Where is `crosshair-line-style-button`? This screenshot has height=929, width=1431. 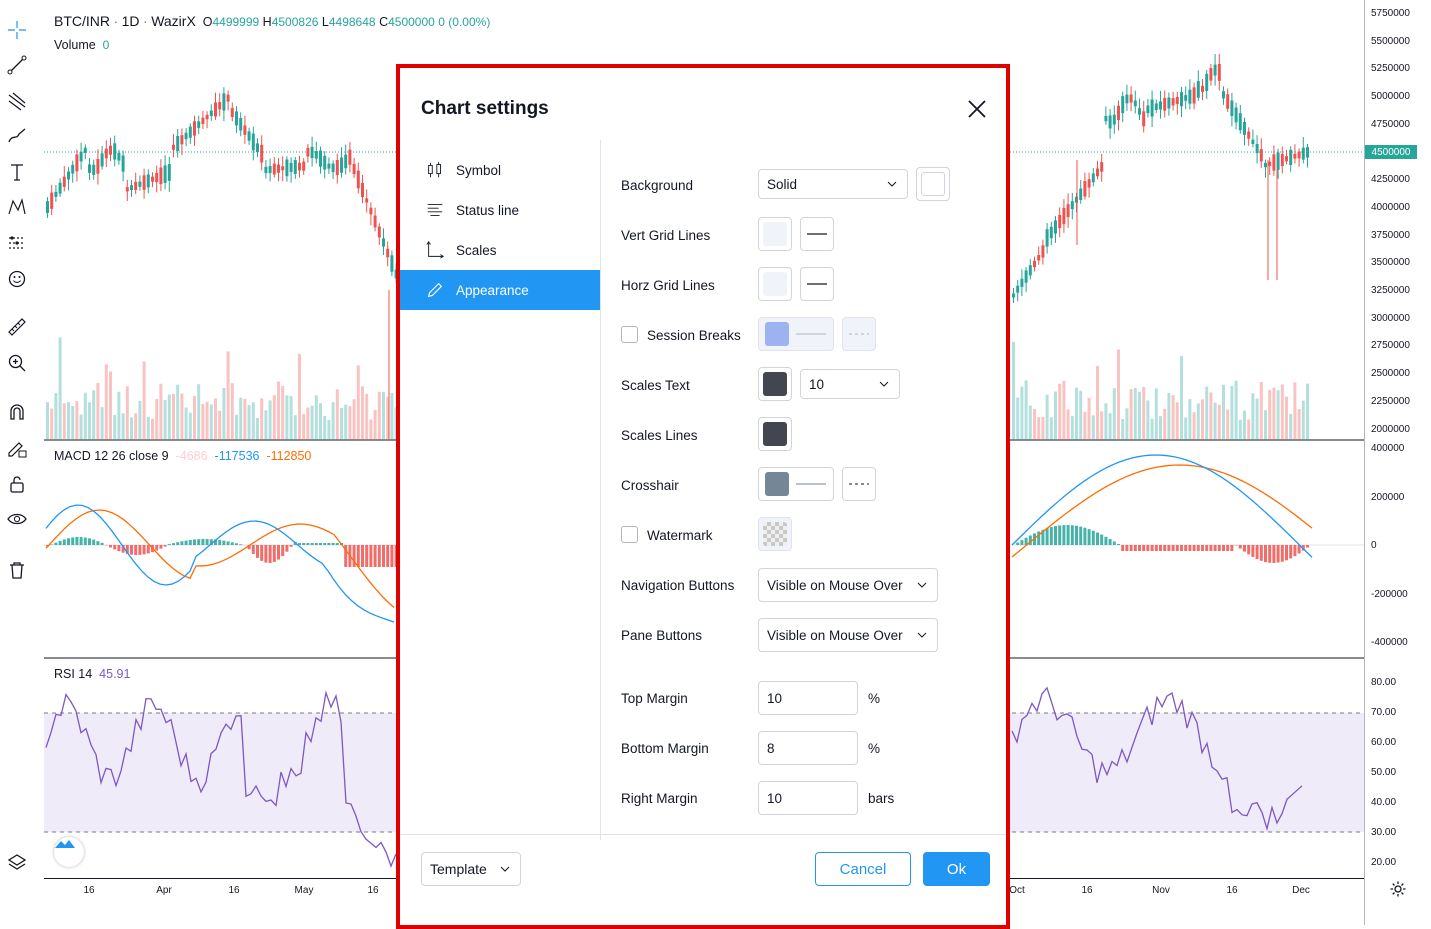 crosshair-line-style-button is located at coordinates (859, 484).